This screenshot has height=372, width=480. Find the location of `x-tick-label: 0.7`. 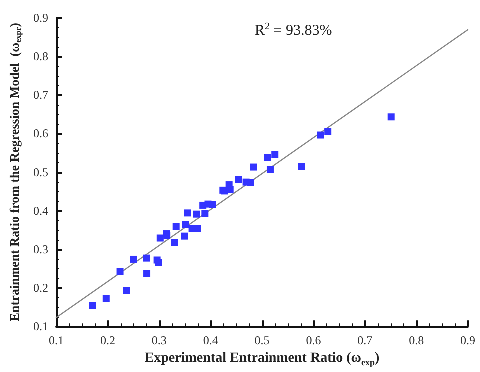

x-tick-label: 0.7 is located at coordinates (365, 341).